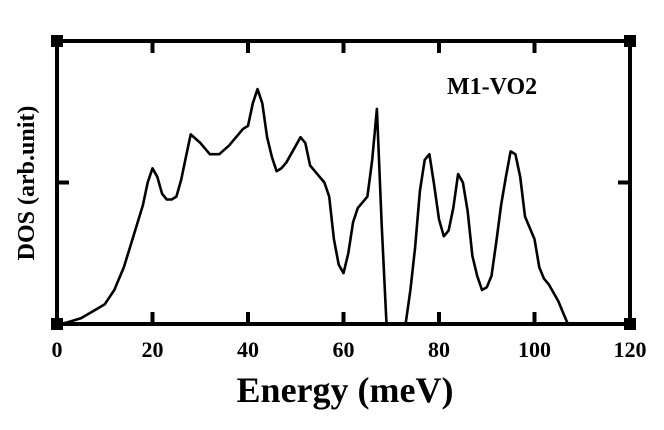 Image resolution: width=664 pixels, height=430 pixels. I want to click on y-axis-title: DOS (arb.unit), so click(27, 183).